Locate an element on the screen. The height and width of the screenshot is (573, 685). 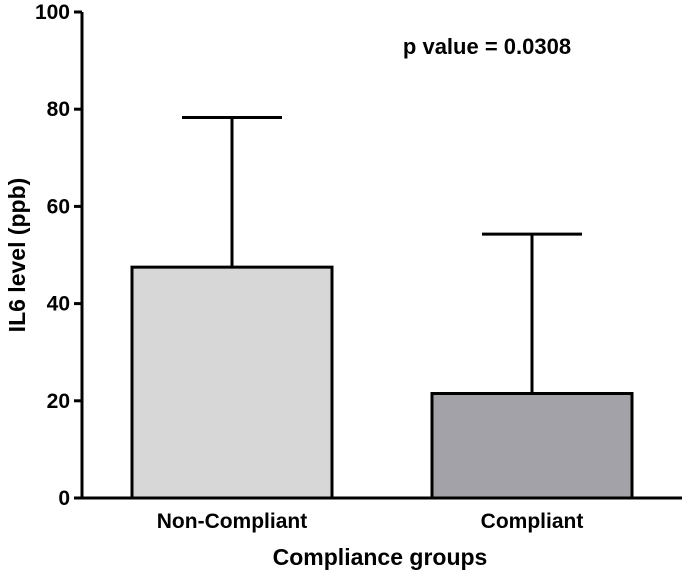
bar-non-compliant is located at coordinates (232, 382).